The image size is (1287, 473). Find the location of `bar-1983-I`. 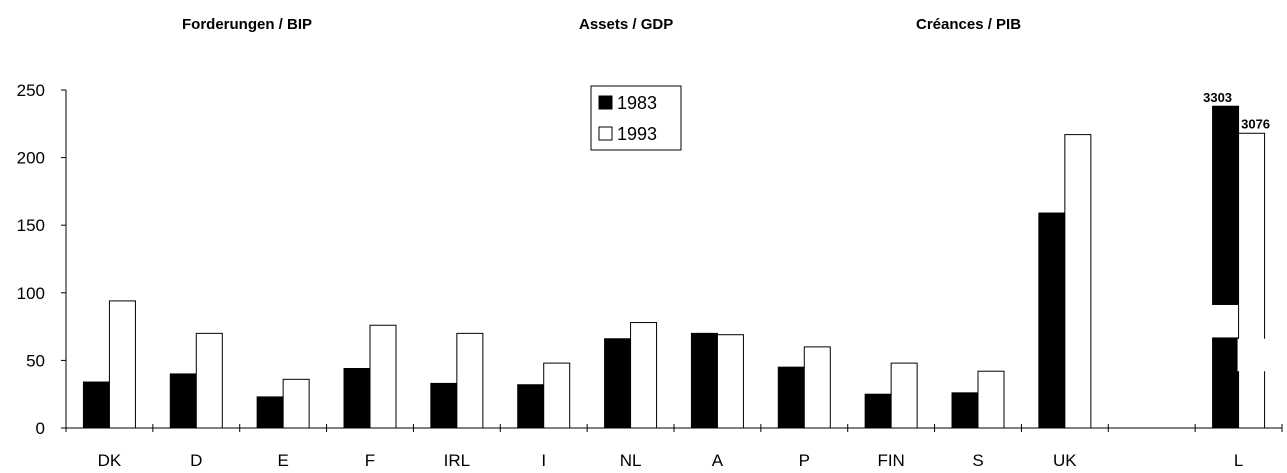

bar-1983-I is located at coordinates (531, 406).